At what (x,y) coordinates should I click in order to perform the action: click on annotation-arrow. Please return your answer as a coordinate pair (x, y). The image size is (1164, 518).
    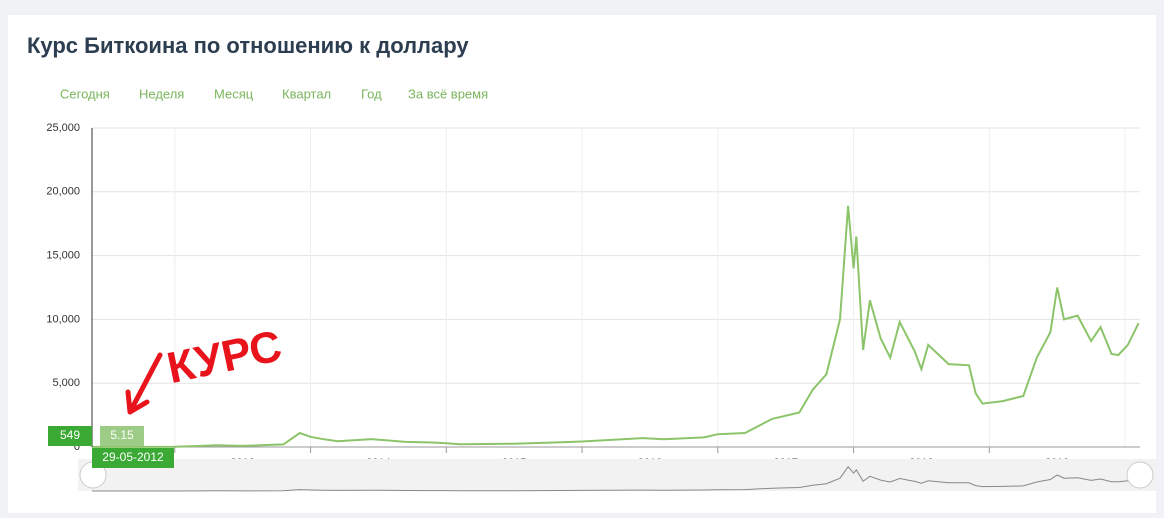
    Looking at the image, I should click on (144, 383).